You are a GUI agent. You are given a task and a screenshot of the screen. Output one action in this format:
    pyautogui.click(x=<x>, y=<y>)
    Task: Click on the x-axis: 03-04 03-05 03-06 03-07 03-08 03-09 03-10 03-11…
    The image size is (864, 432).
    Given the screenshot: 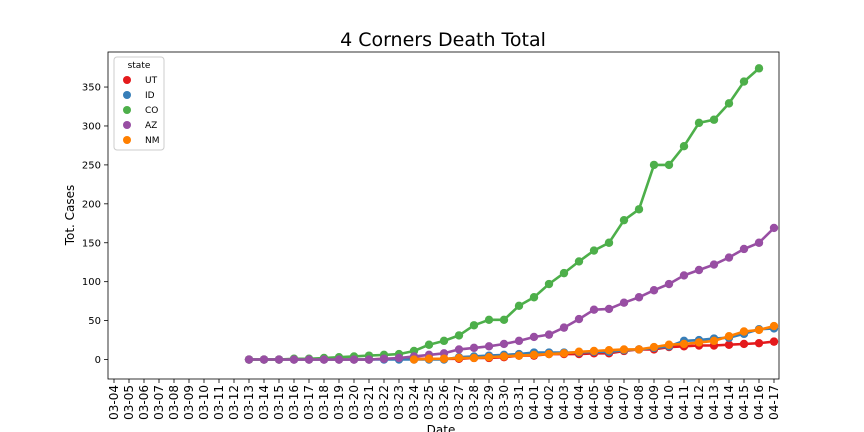 What is the action you would take?
    pyautogui.click(x=444, y=399)
    